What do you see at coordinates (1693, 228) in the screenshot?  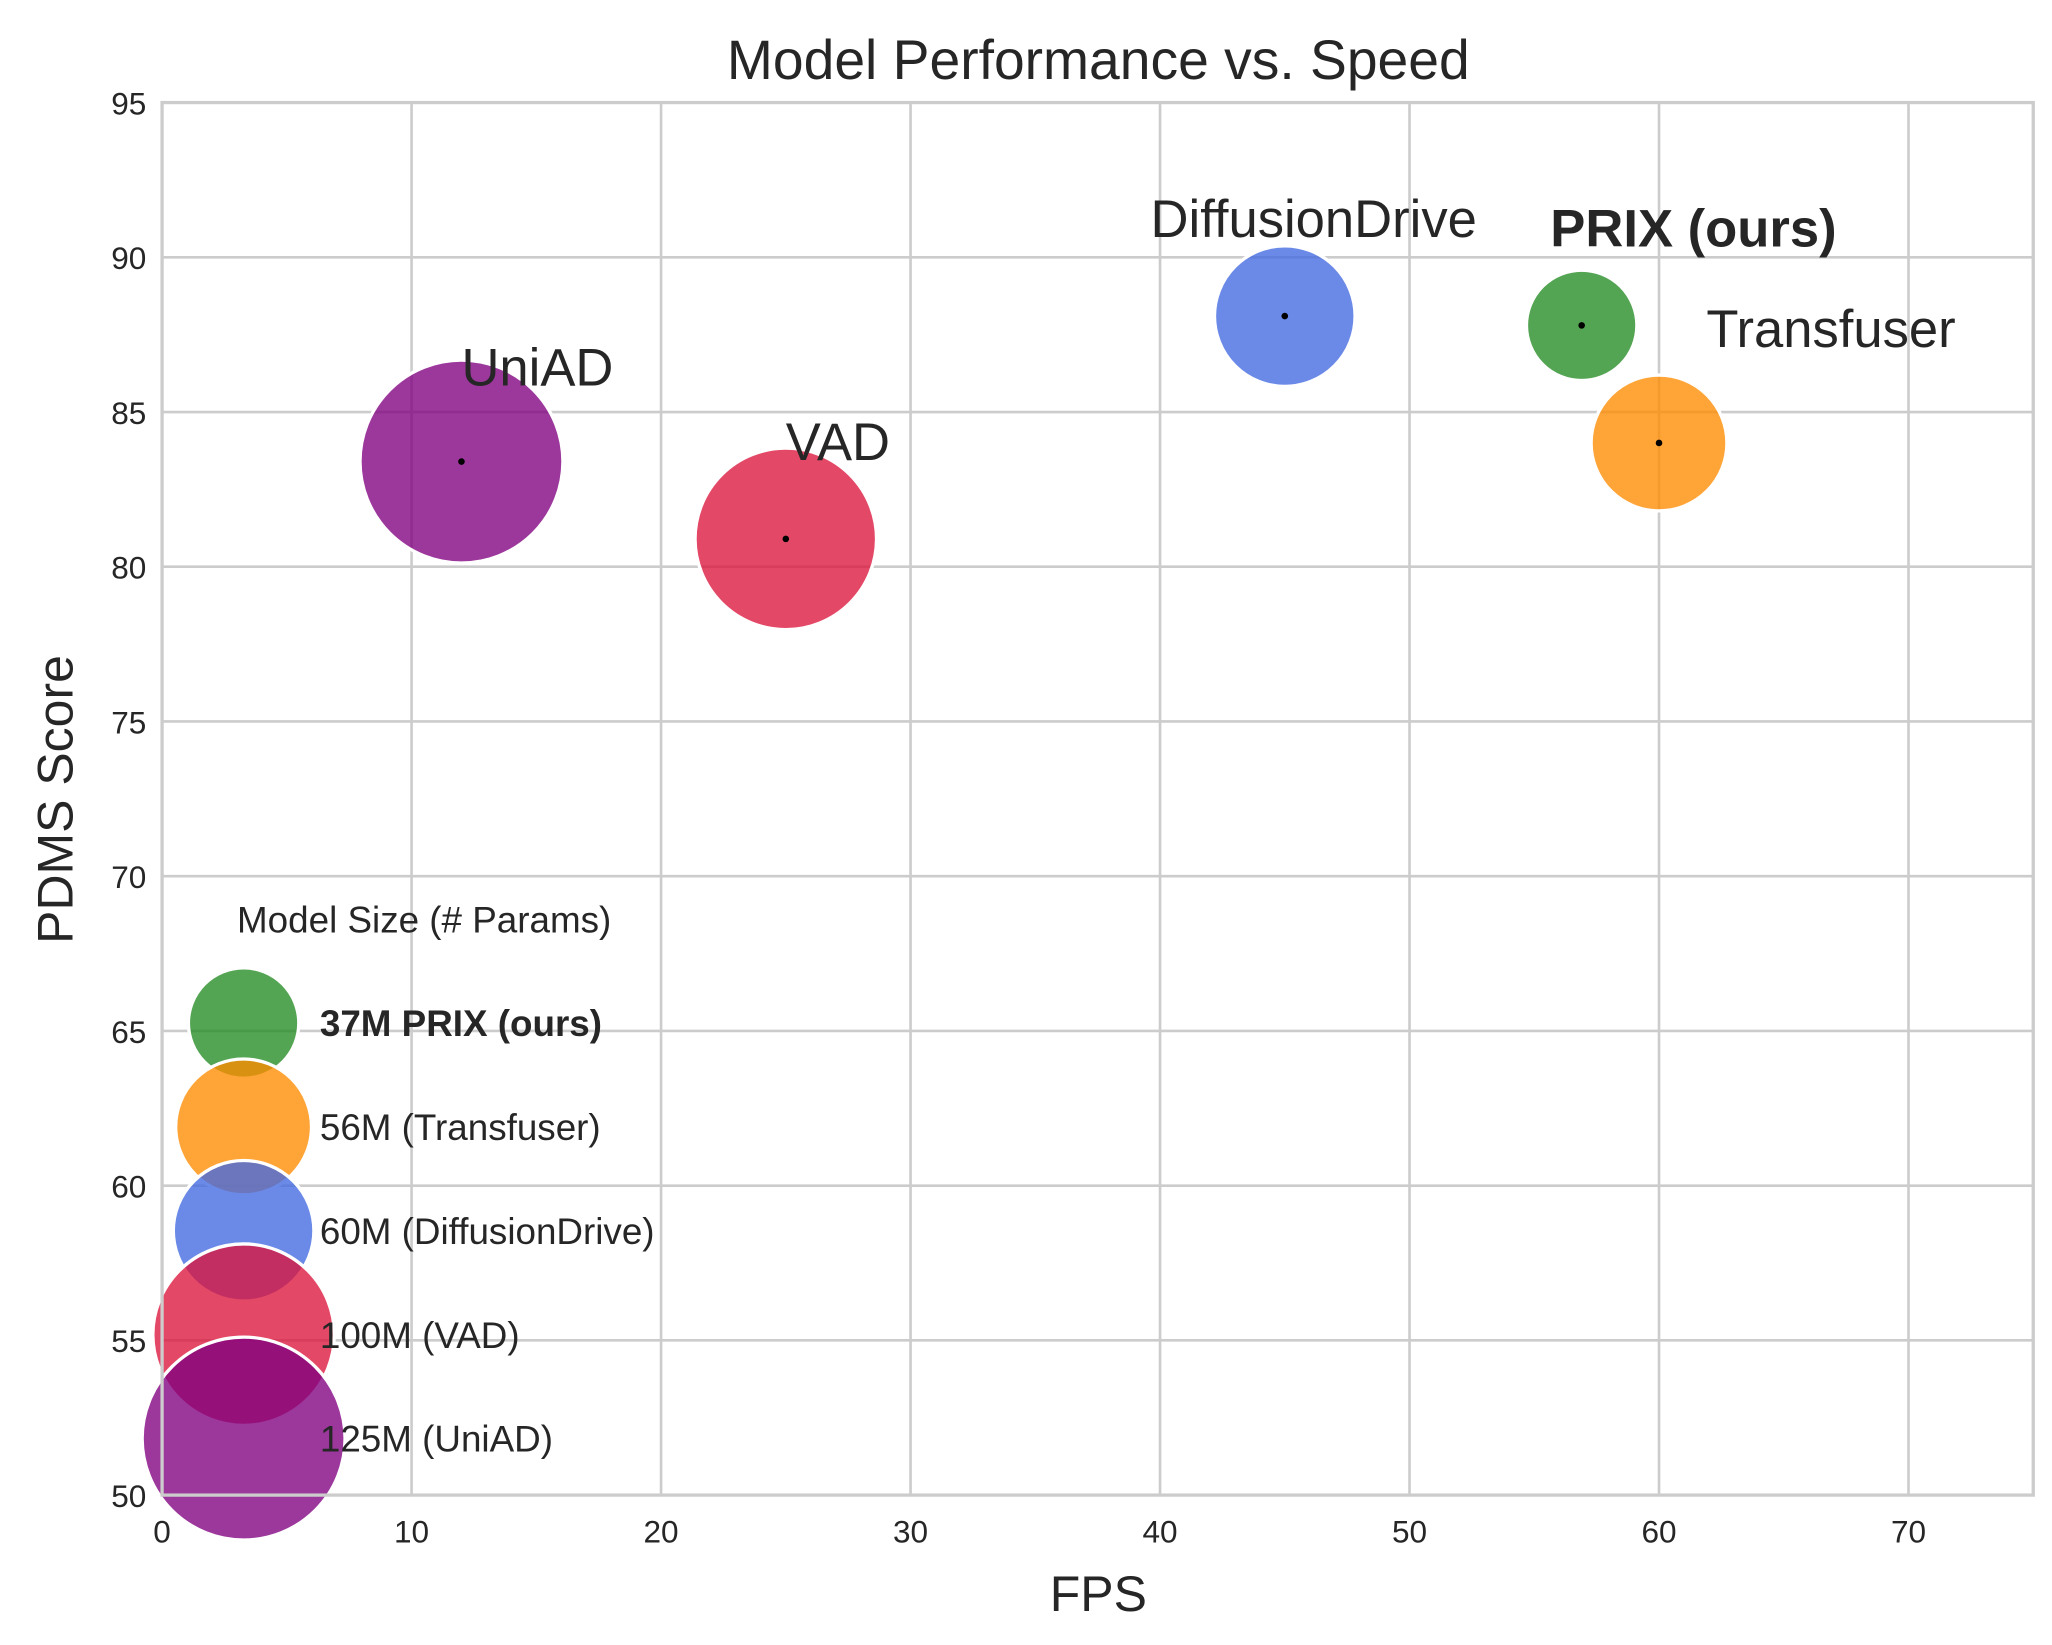 I see `point-label: PRIX (ours)` at bounding box center [1693, 228].